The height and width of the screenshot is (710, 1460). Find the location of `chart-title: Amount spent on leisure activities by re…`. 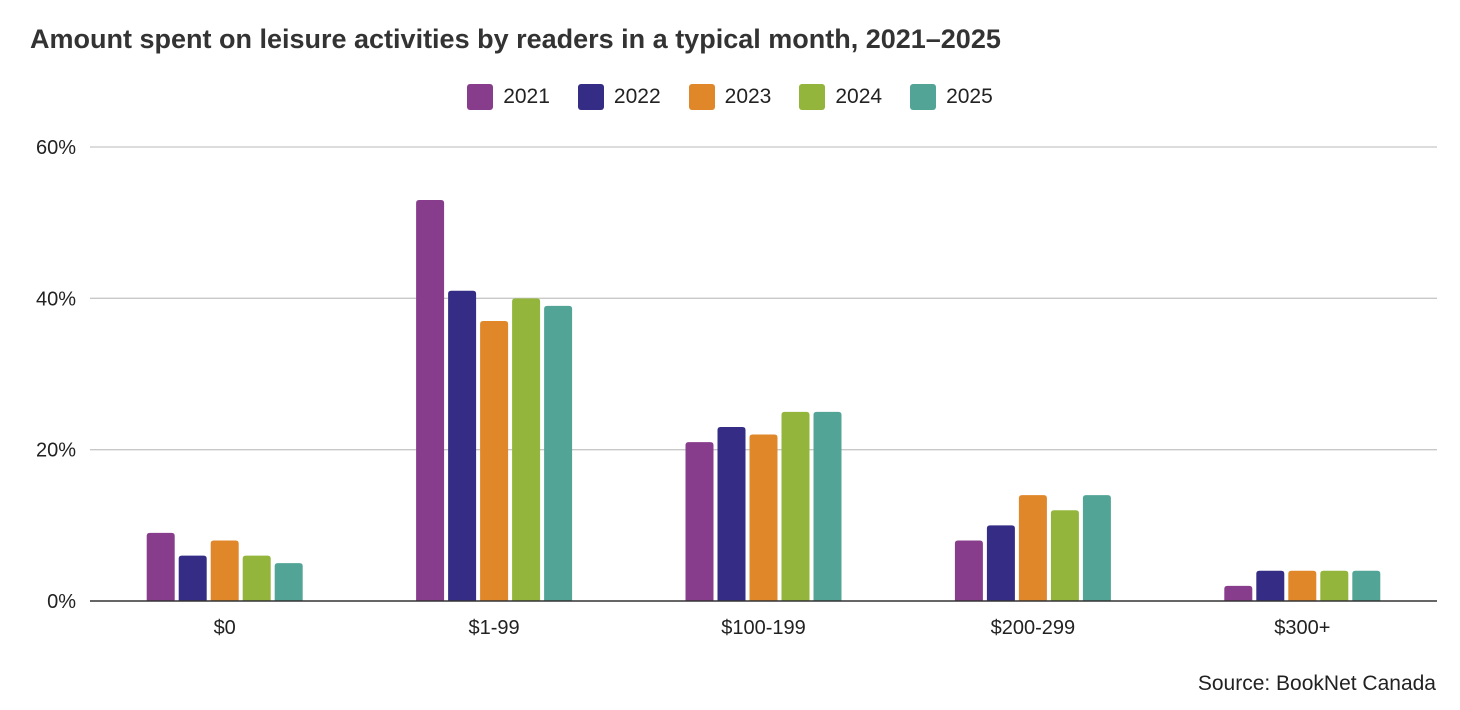

chart-title: Amount spent on leisure activities by re… is located at coordinates (515, 39).